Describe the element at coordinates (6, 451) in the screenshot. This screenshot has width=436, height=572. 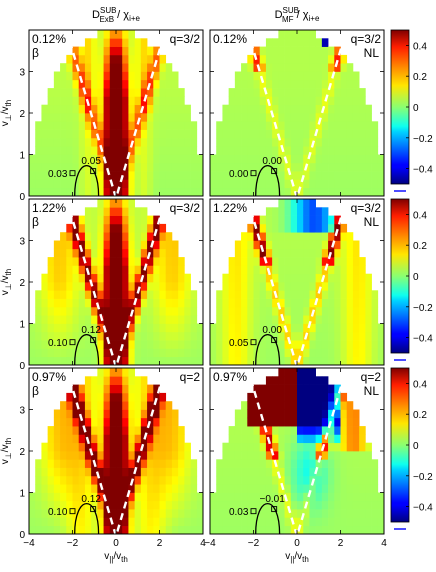
I see `y-axis-label: v⊥/vth` at that location.